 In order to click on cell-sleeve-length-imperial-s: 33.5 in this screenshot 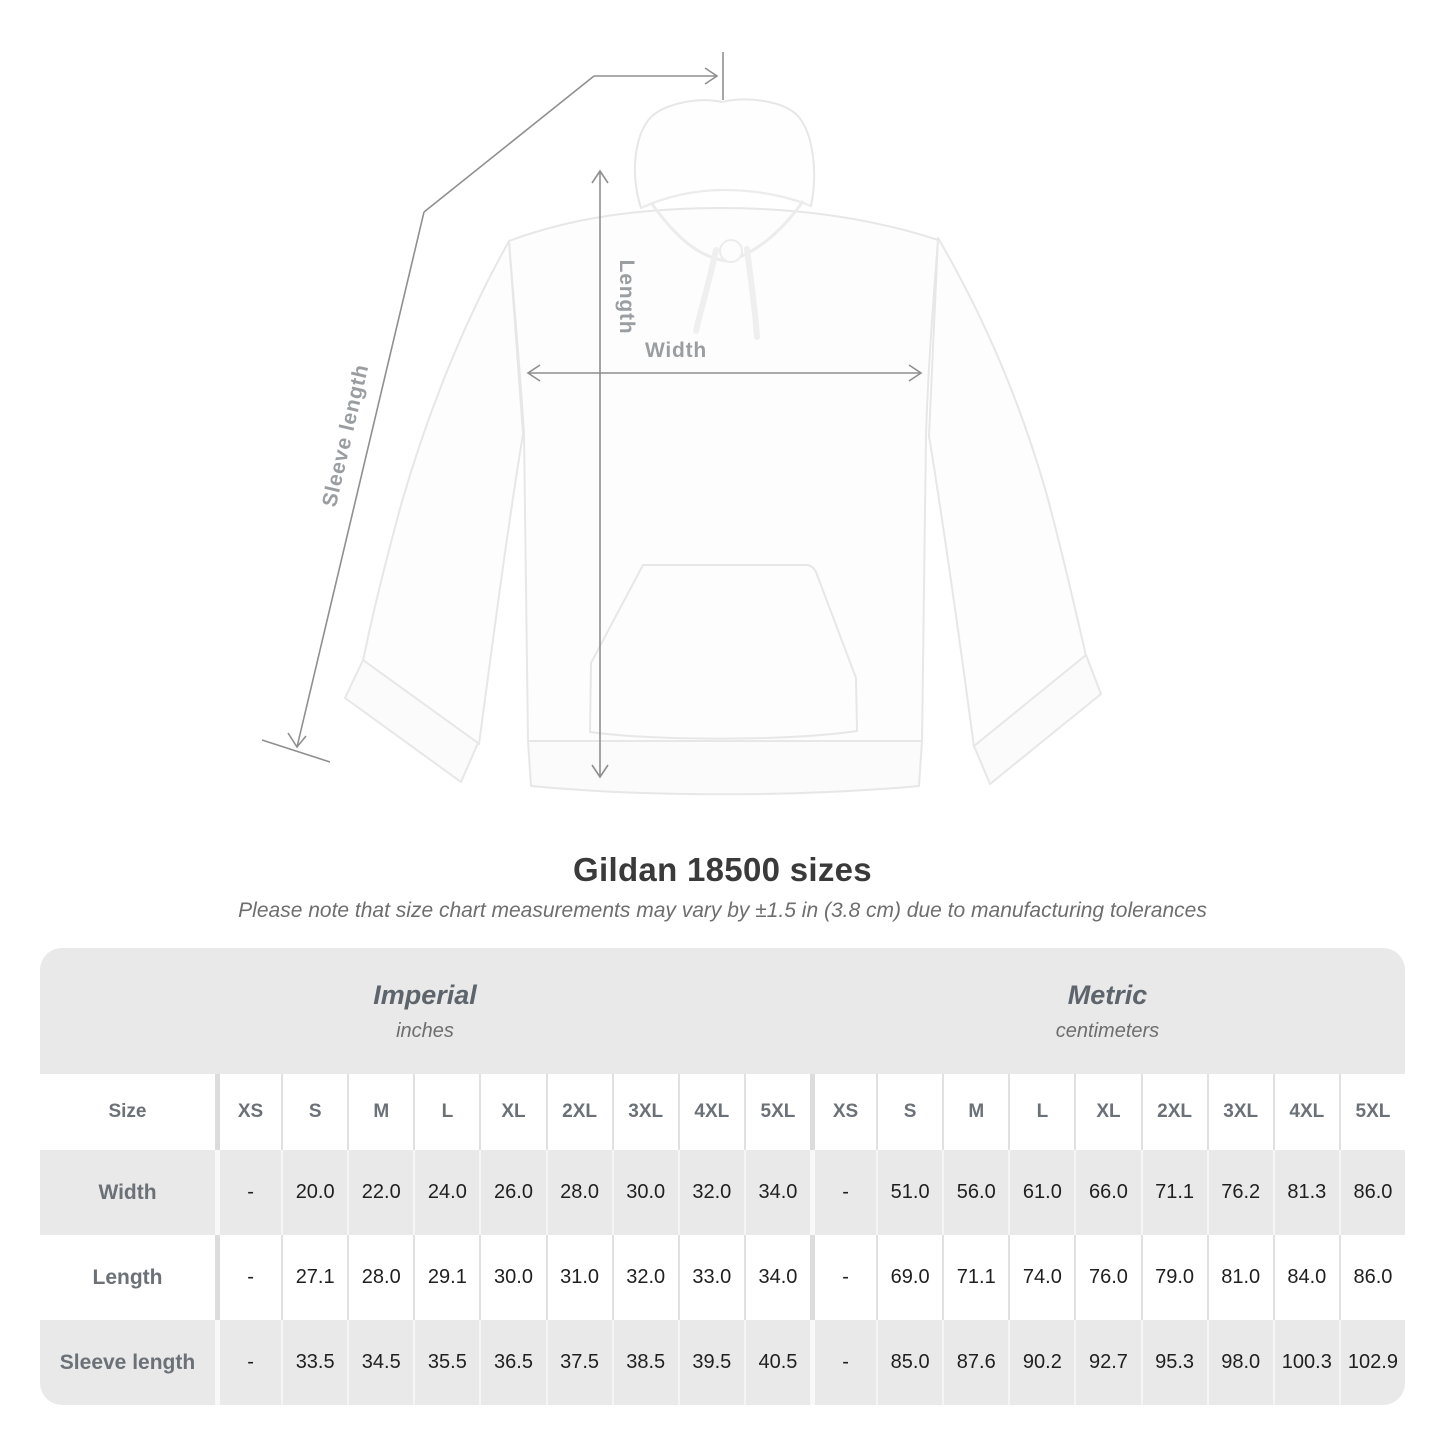, I will do `click(314, 1362)`.